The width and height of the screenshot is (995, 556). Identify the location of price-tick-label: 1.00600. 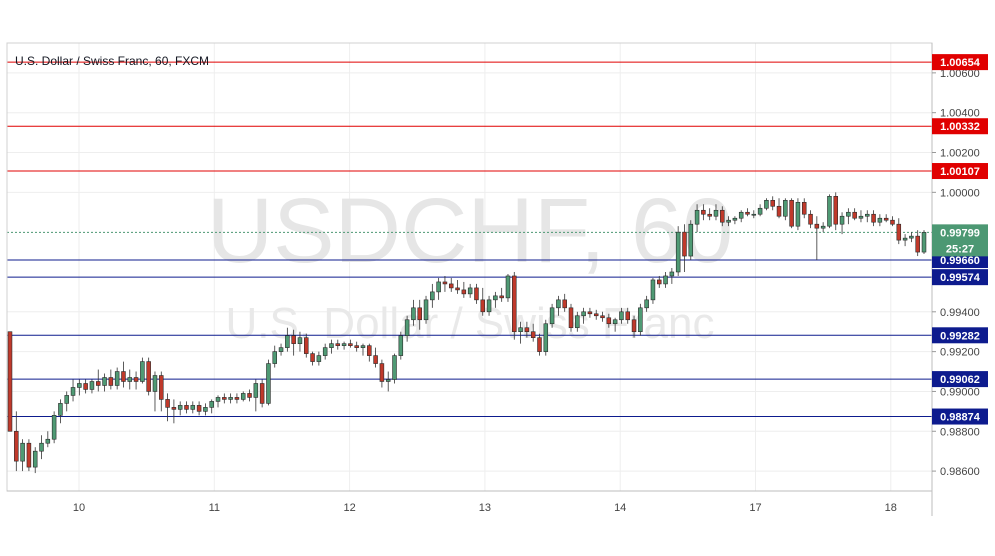
(960, 74).